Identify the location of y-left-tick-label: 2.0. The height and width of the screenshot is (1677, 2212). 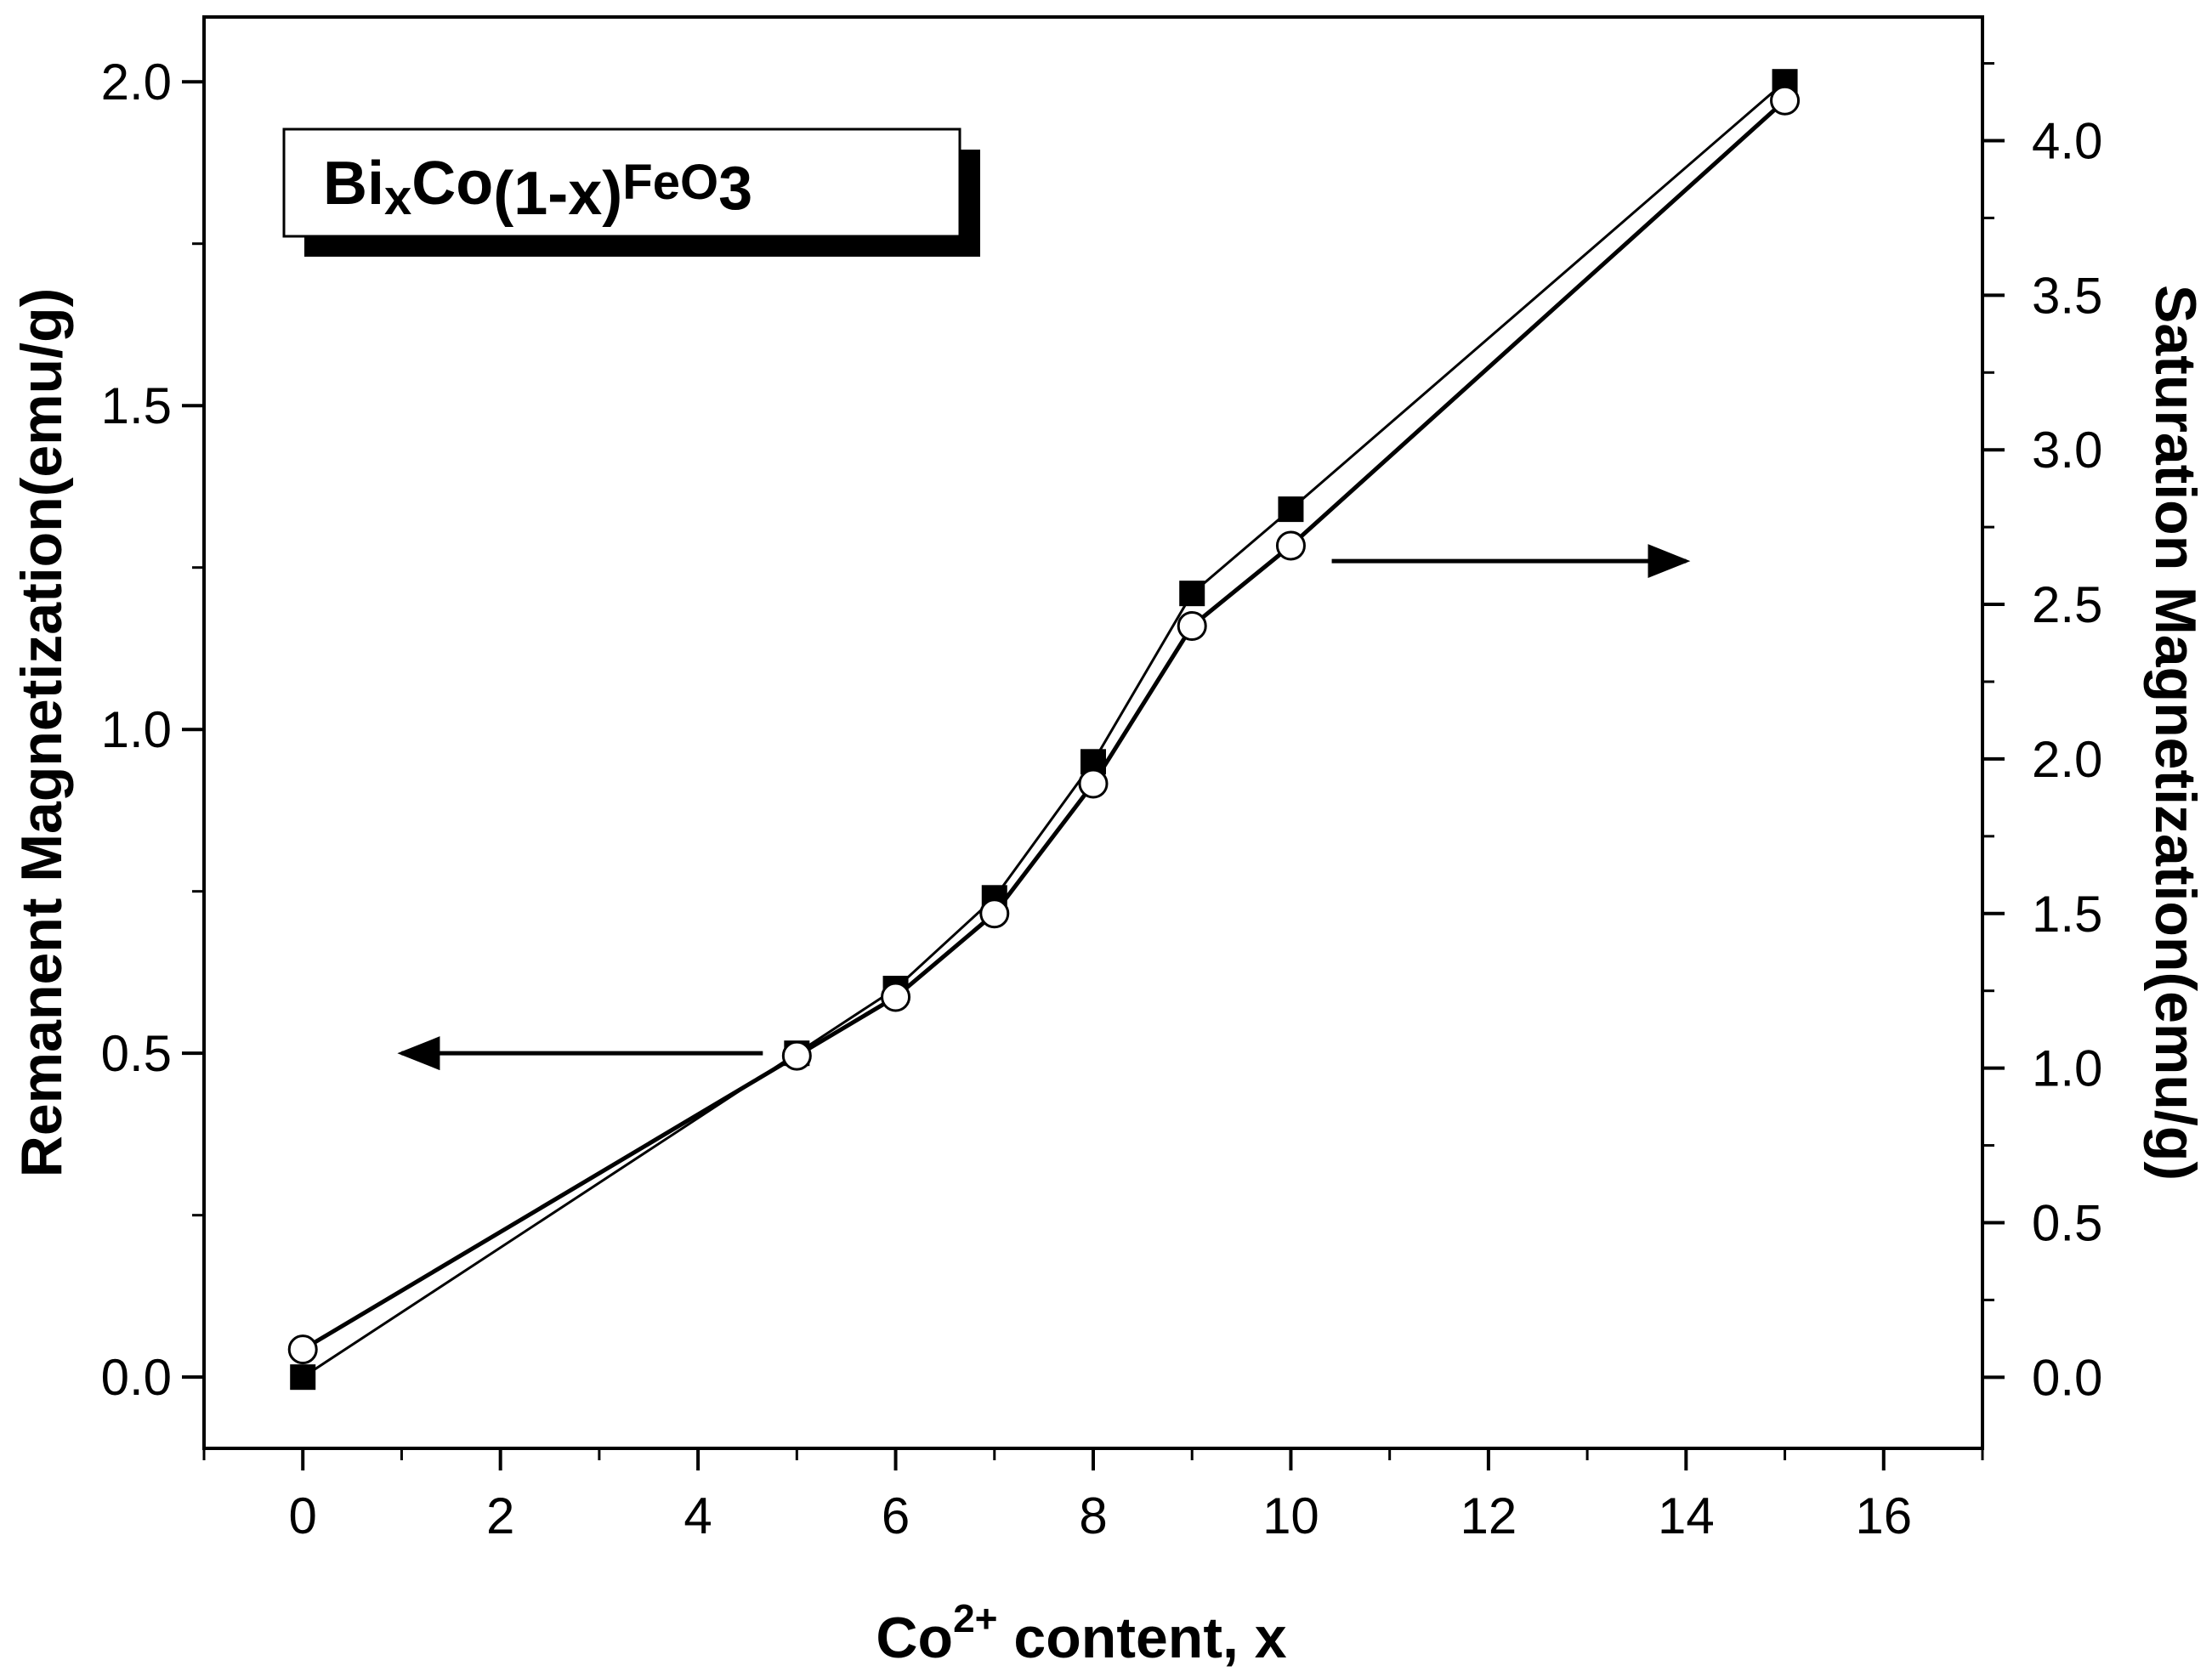
(136, 82).